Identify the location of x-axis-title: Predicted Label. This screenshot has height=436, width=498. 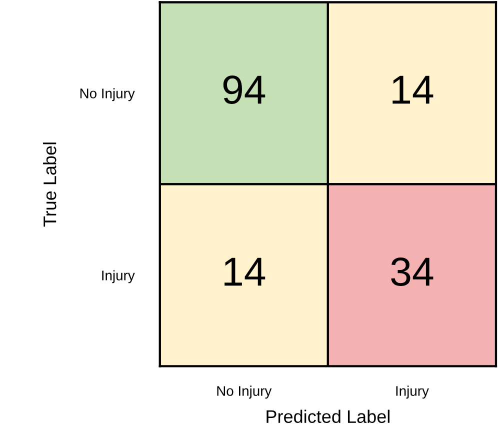
(328, 417).